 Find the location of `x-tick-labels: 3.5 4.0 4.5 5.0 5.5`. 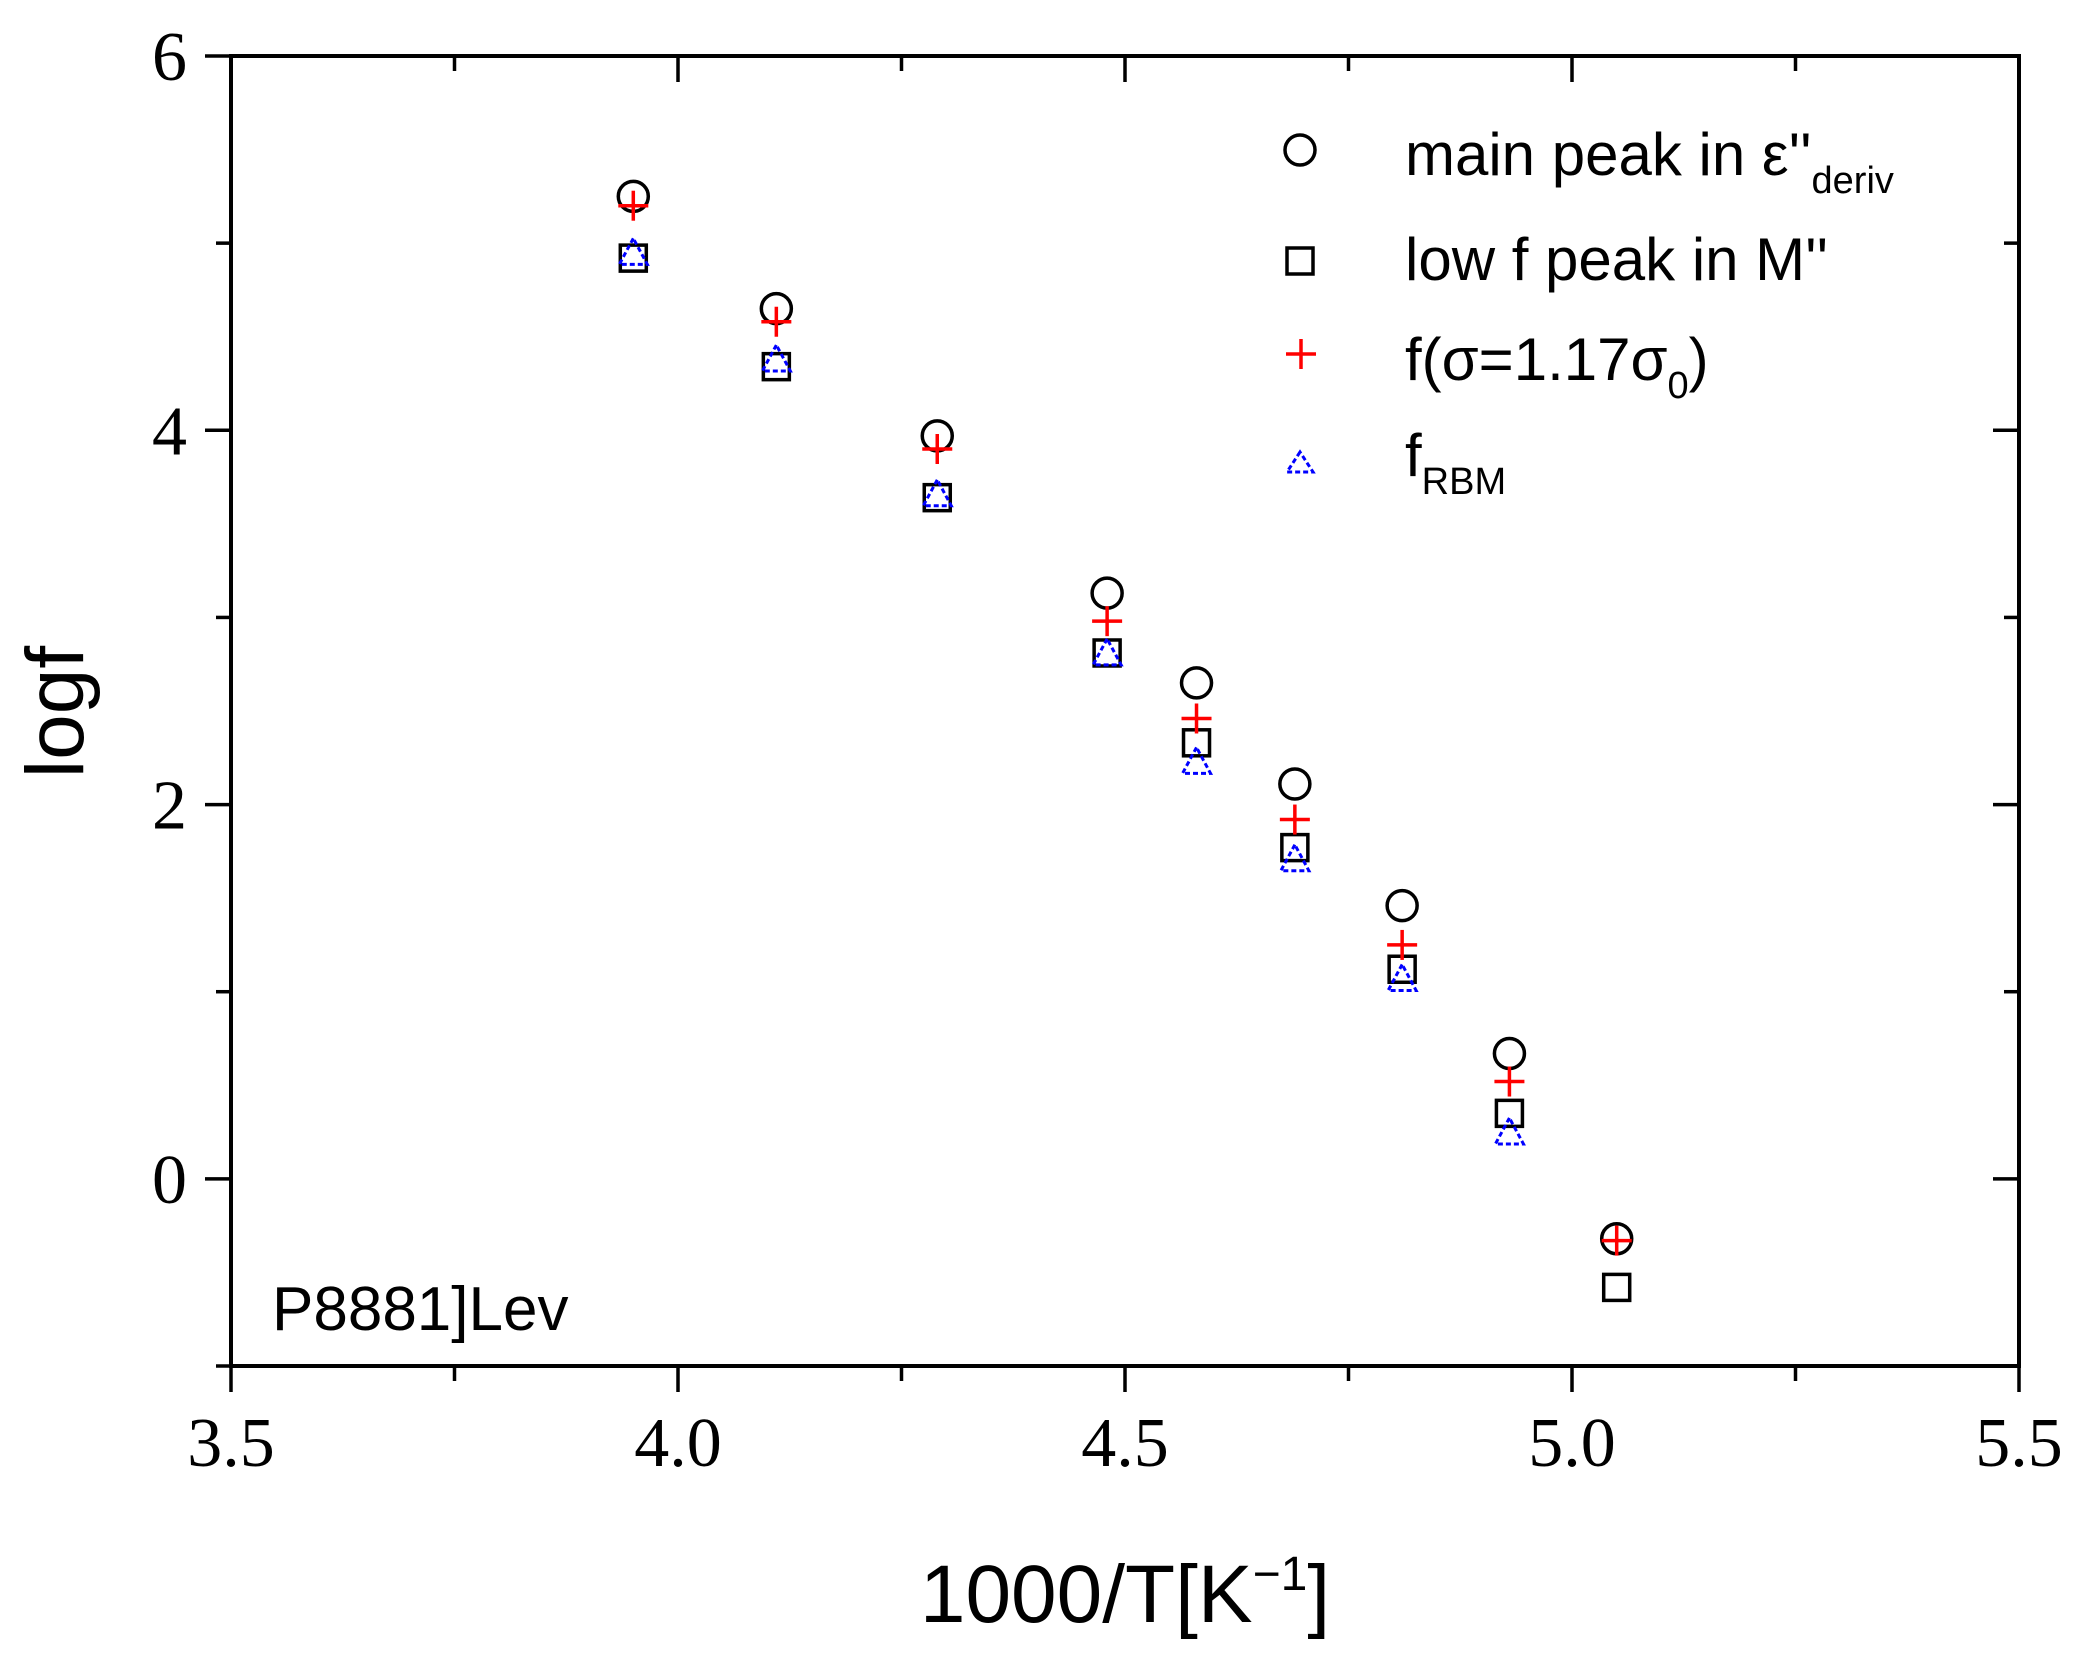

x-tick-labels: 3.5 4.0 4.5 5.0 5.5 is located at coordinates (1125, 1443).